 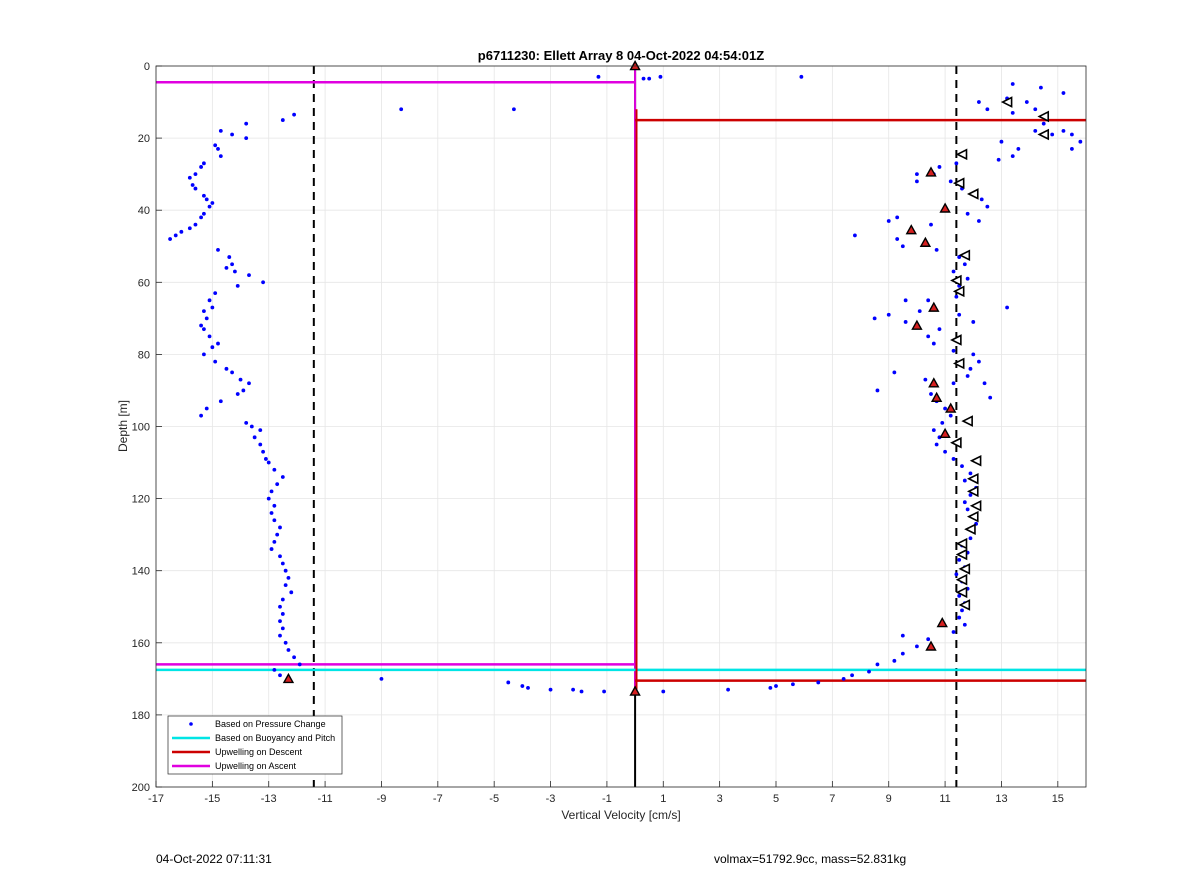 I want to click on x-tick-label: -17, so click(x=156, y=799).